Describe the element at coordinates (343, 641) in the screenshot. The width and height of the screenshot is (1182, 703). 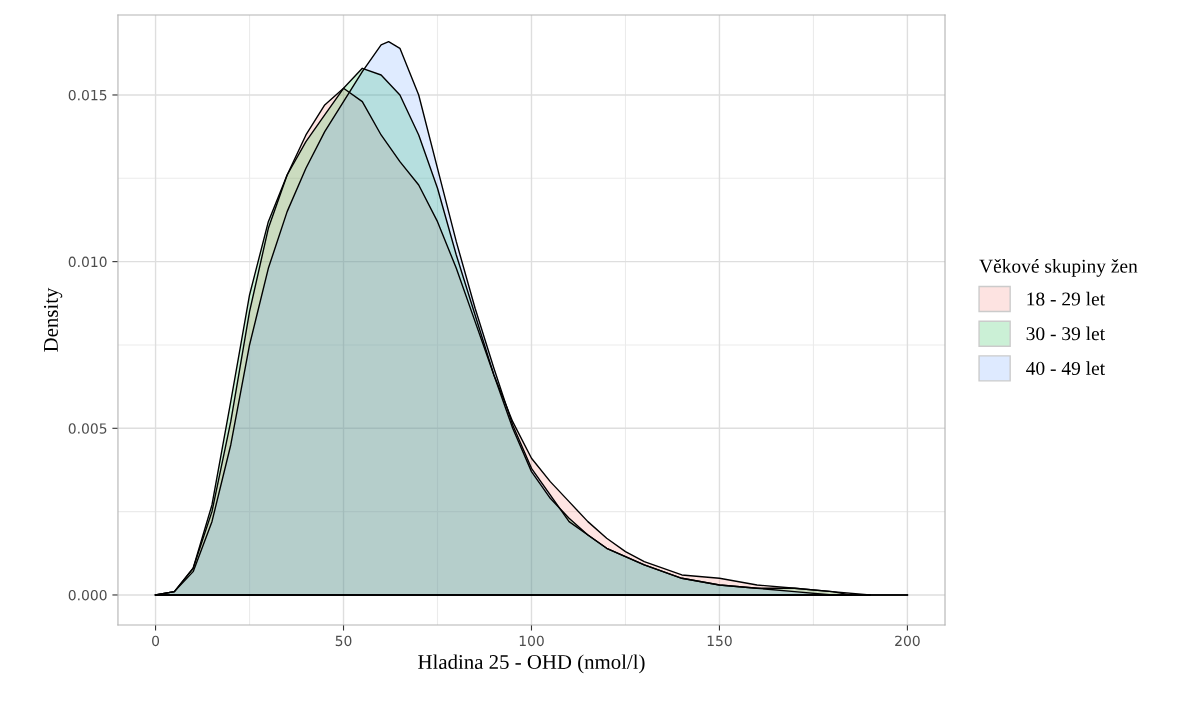
I see `x-tick-label: 50` at that location.